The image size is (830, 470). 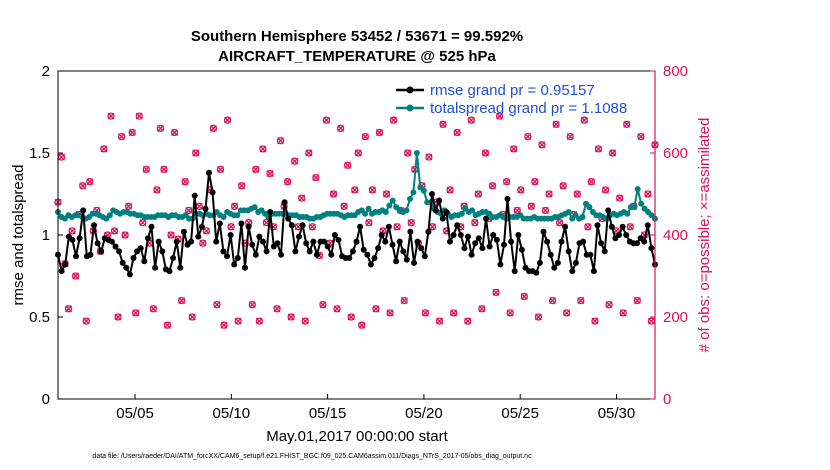 What do you see at coordinates (410, 90) in the screenshot?
I see `legend-rmse-marker` at bounding box center [410, 90].